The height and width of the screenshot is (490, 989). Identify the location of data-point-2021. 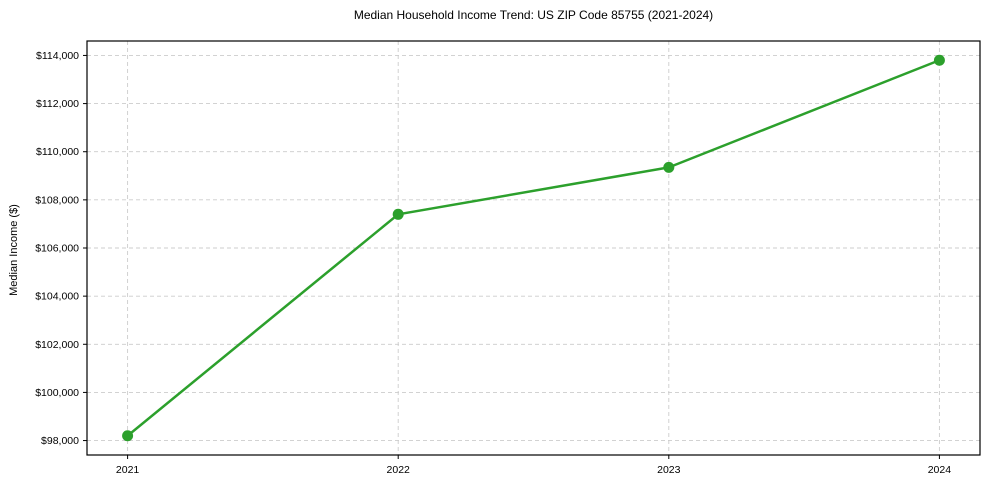
(128, 436).